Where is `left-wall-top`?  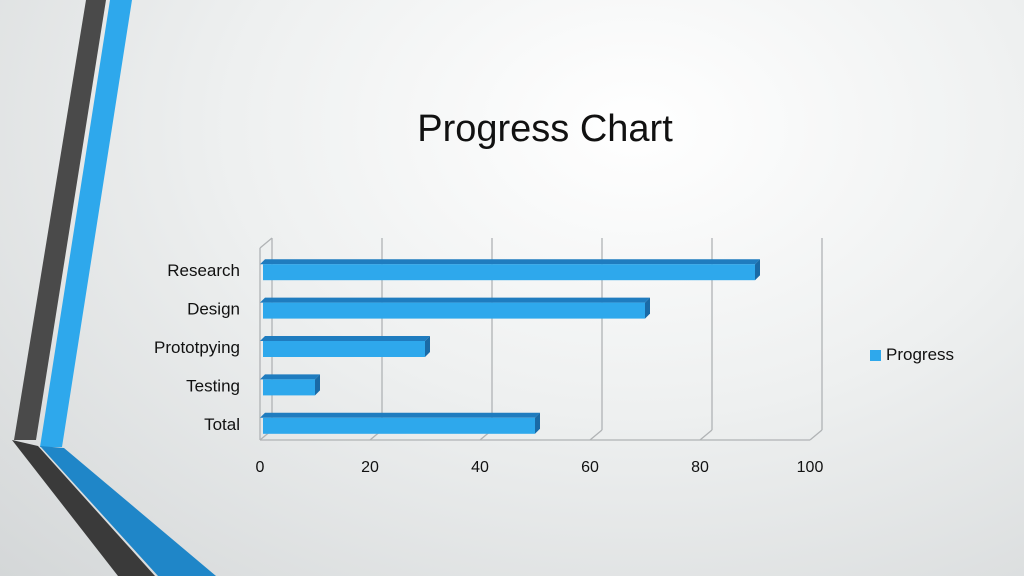 left-wall-top is located at coordinates (266, 243).